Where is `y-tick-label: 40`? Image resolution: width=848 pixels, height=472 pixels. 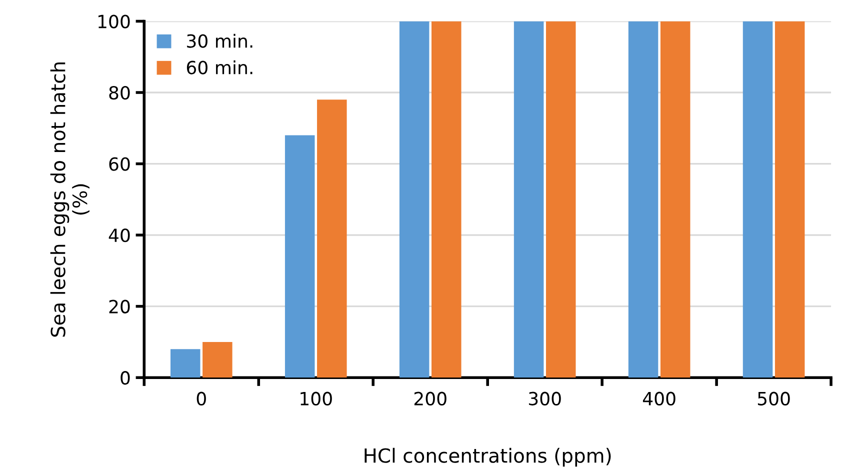
y-tick-label: 40 is located at coordinates (119, 235).